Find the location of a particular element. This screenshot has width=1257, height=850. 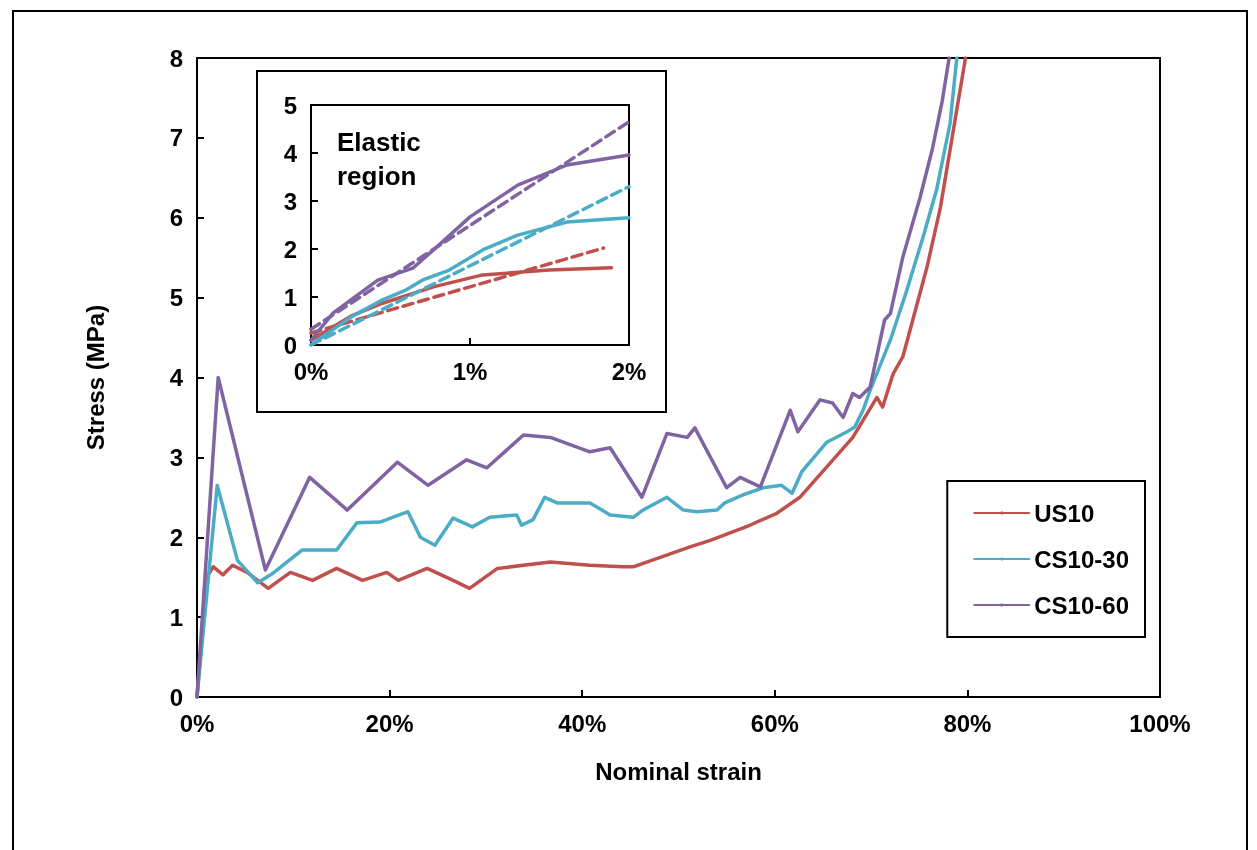

y-tick-label: 7 is located at coordinates (176, 138).